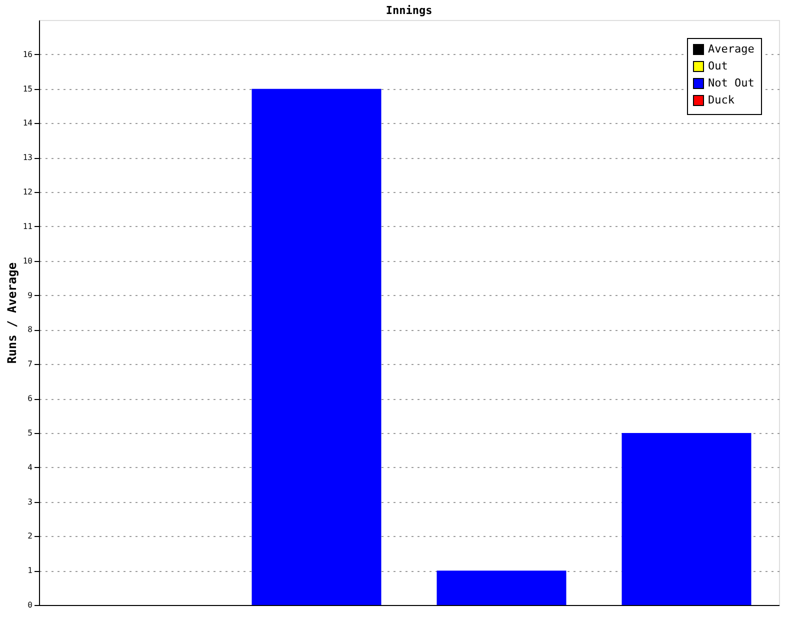 This screenshot has height=640, width=800. Describe the element at coordinates (11, 313) in the screenshot. I see `y-axis-title: Runs / Average` at that location.